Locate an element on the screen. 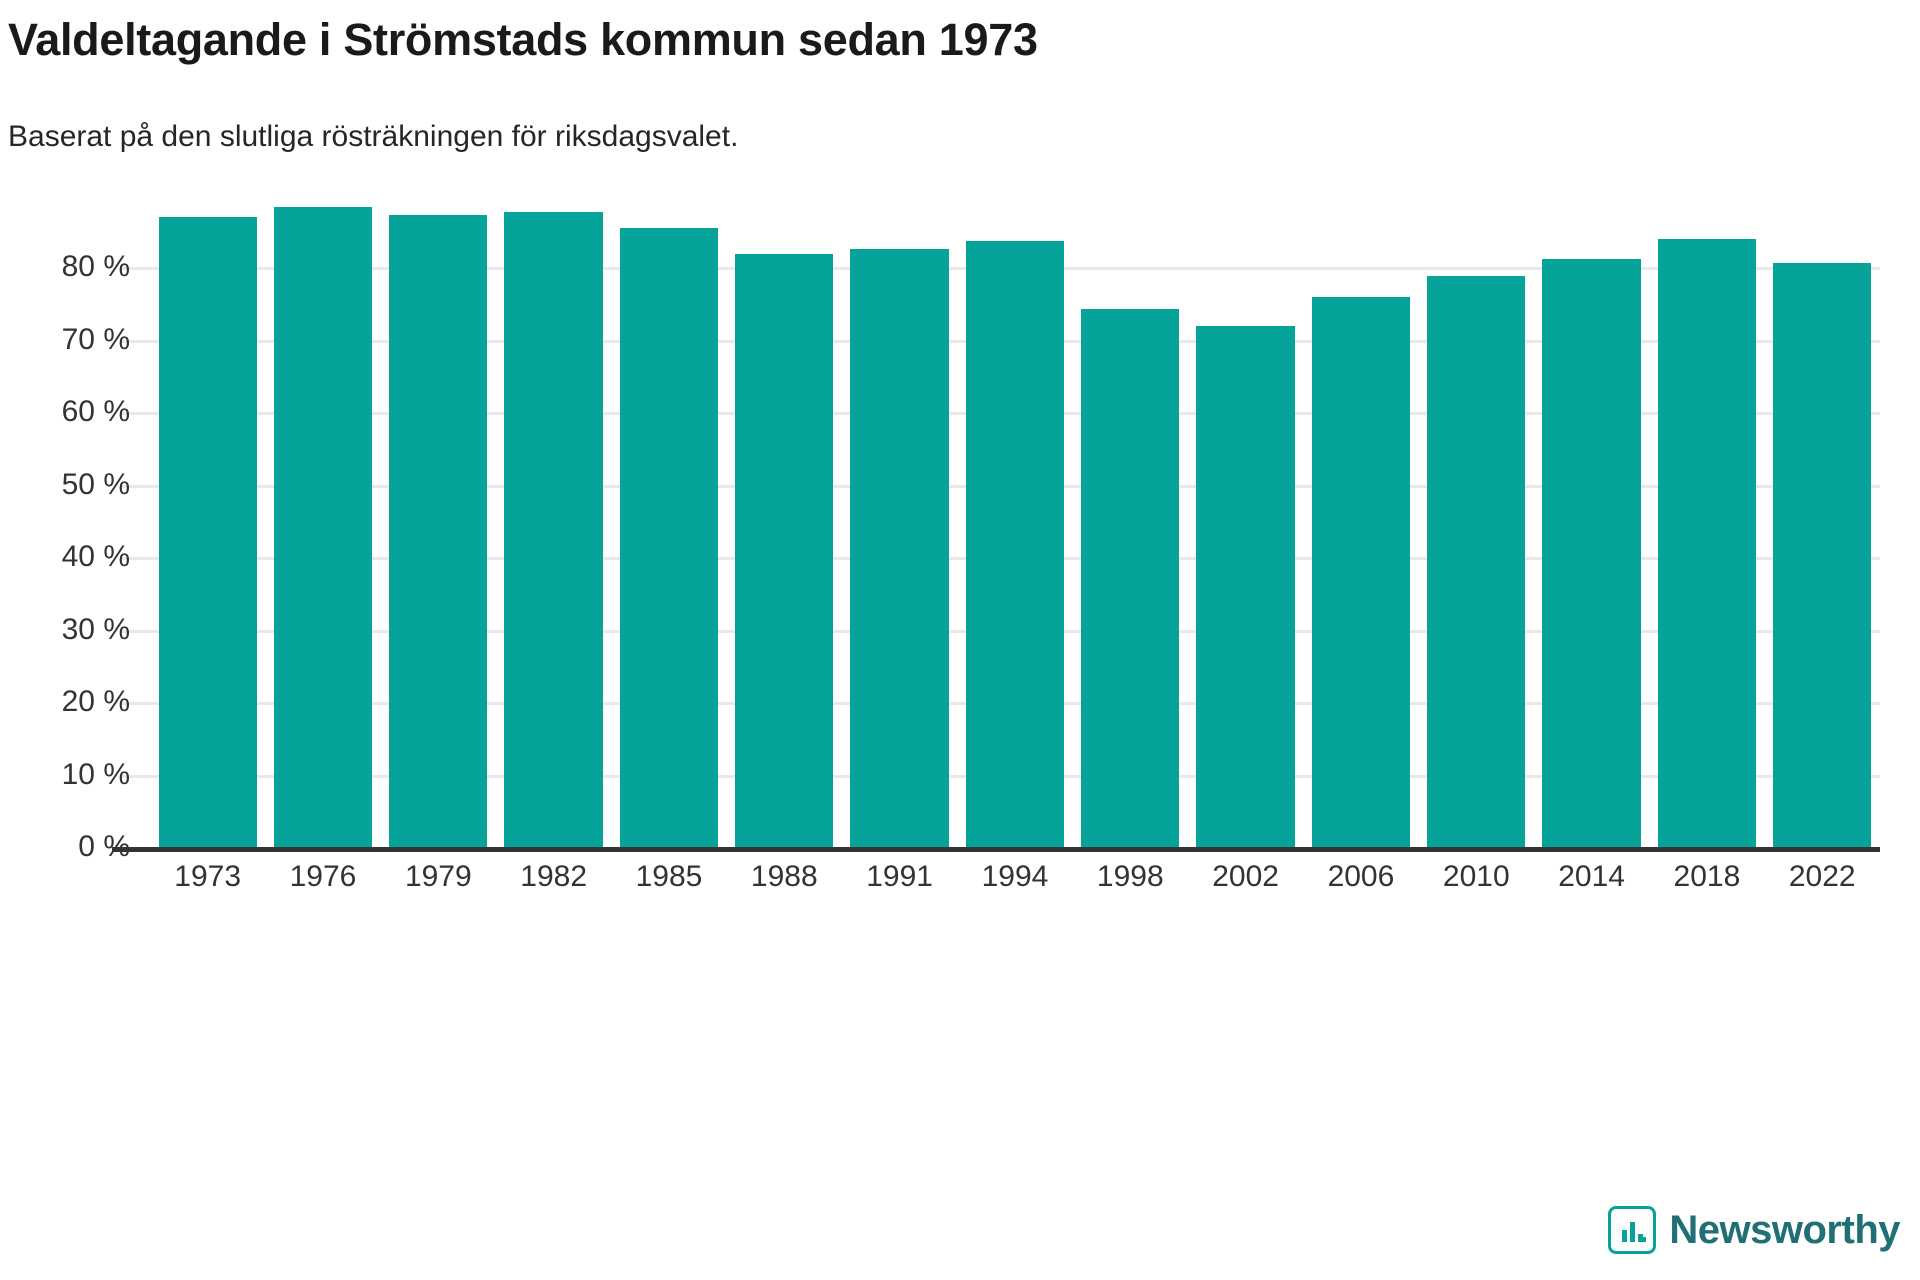 Image resolution: width=1920 pixels, height=1280 pixels. y-axis-tick-label: 30 % is located at coordinates (95, 629).